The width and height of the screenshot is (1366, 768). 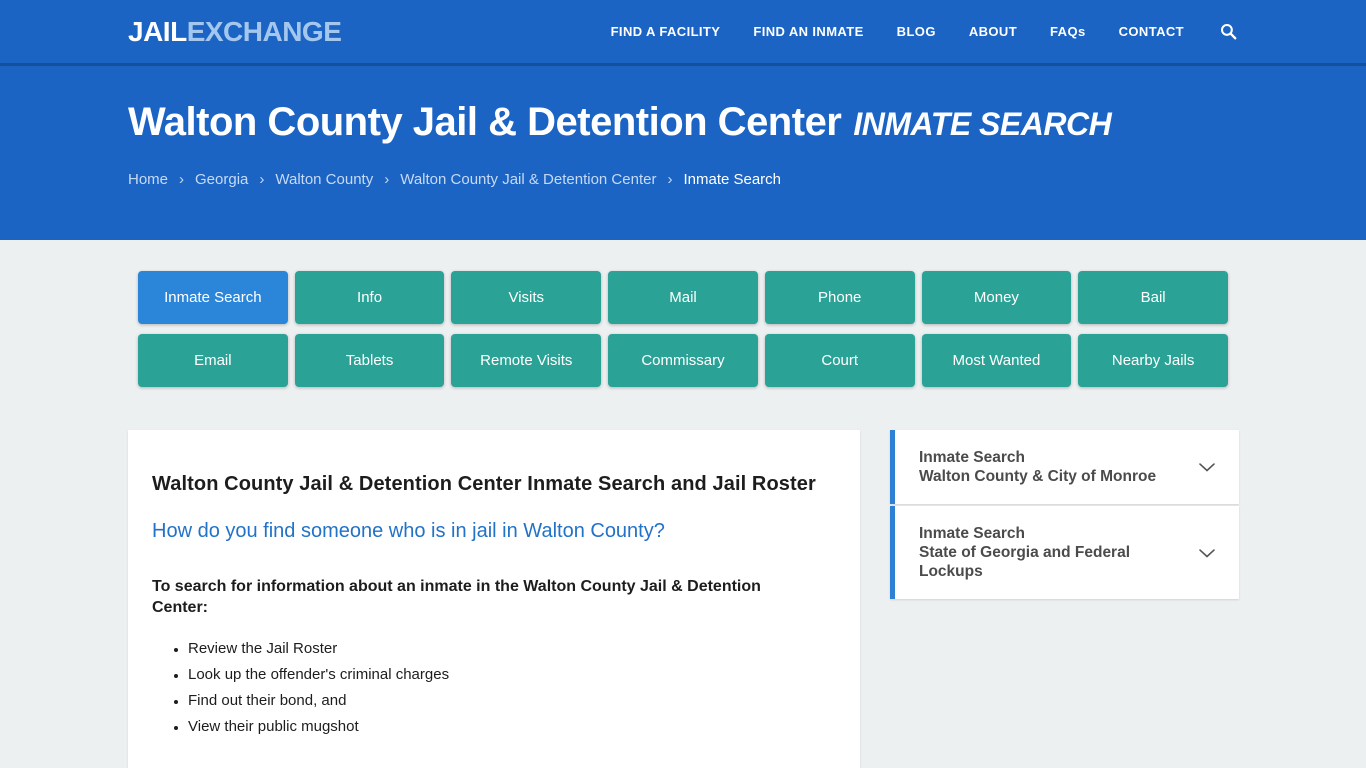 I want to click on nav-contact: CONTACT, so click(x=1151, y=31).